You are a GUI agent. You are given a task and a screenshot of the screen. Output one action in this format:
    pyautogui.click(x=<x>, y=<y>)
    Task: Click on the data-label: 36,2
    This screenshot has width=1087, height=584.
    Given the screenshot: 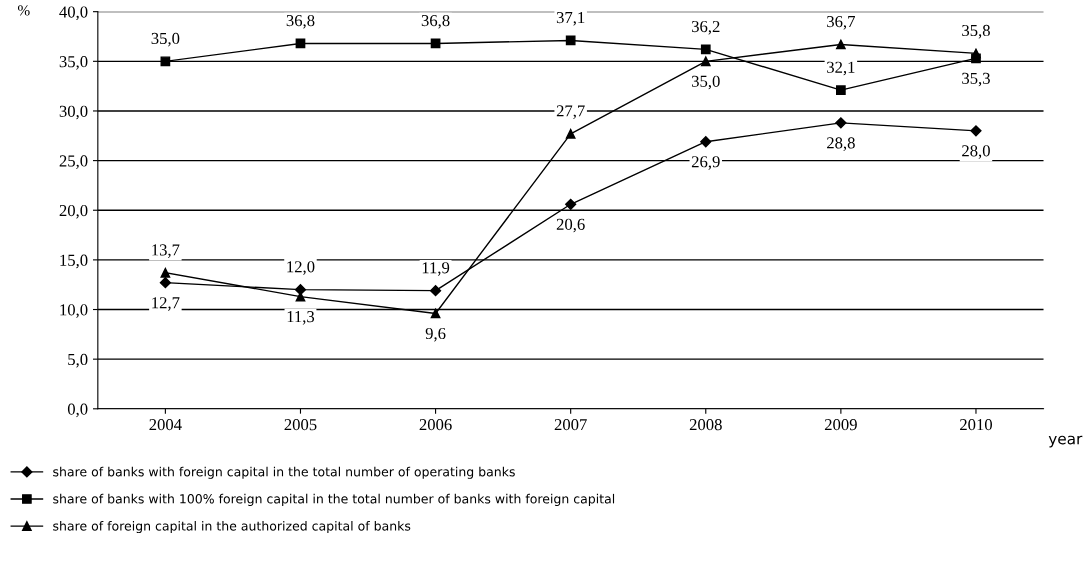 What is the action you would take?
    pyautogui.click(x=705, y=27)
    